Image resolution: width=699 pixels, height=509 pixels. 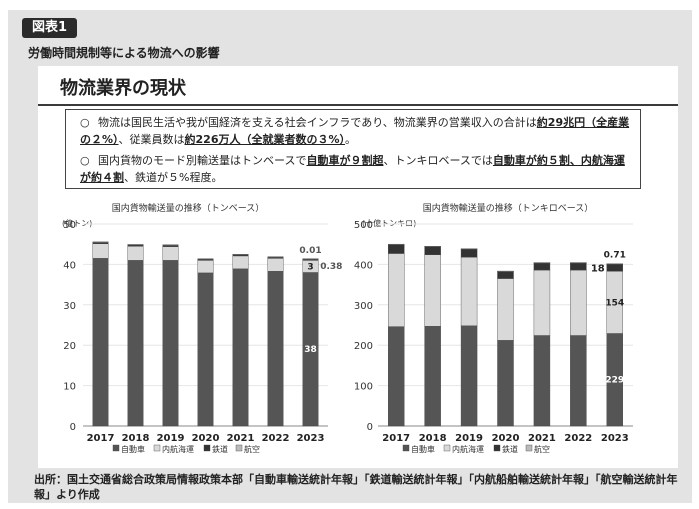 I want to click on data-label-naiko: 154, so click(x=614, y=303).